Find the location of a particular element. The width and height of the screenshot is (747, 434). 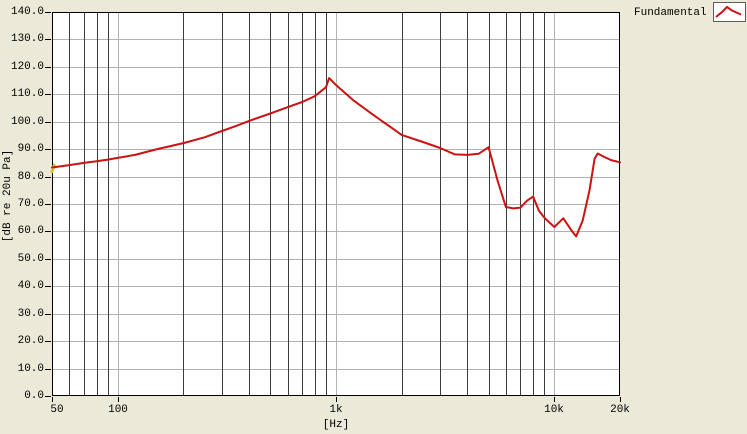

legend: Fundamental is located at coordinates (690, 13).